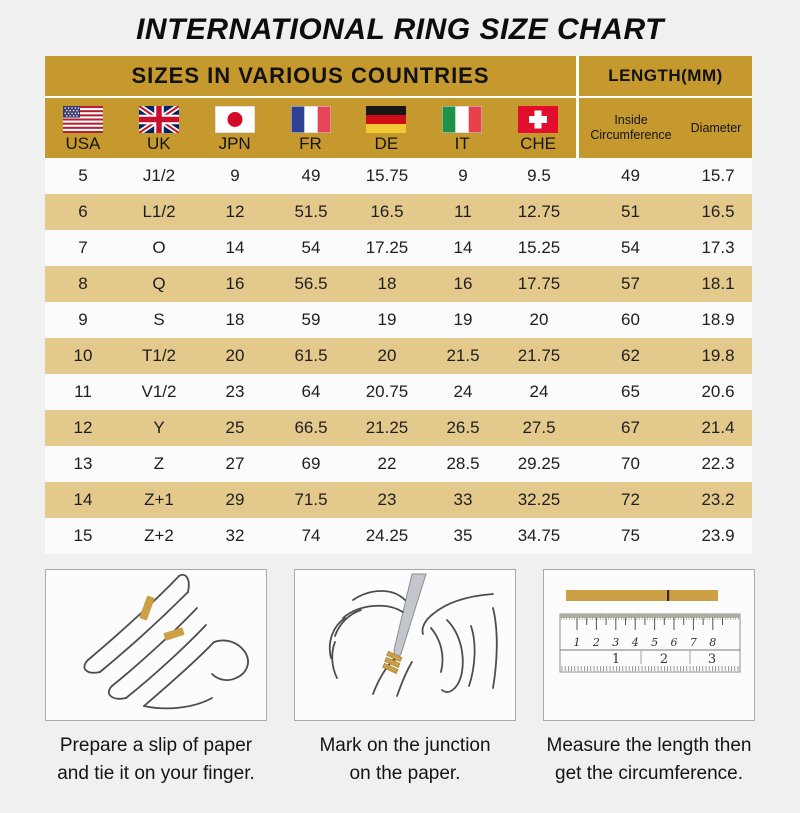  What do you see at coordinates (539, 391) in the screenshot?
I see `table-cell: 24` at bounding box center [539, 391].